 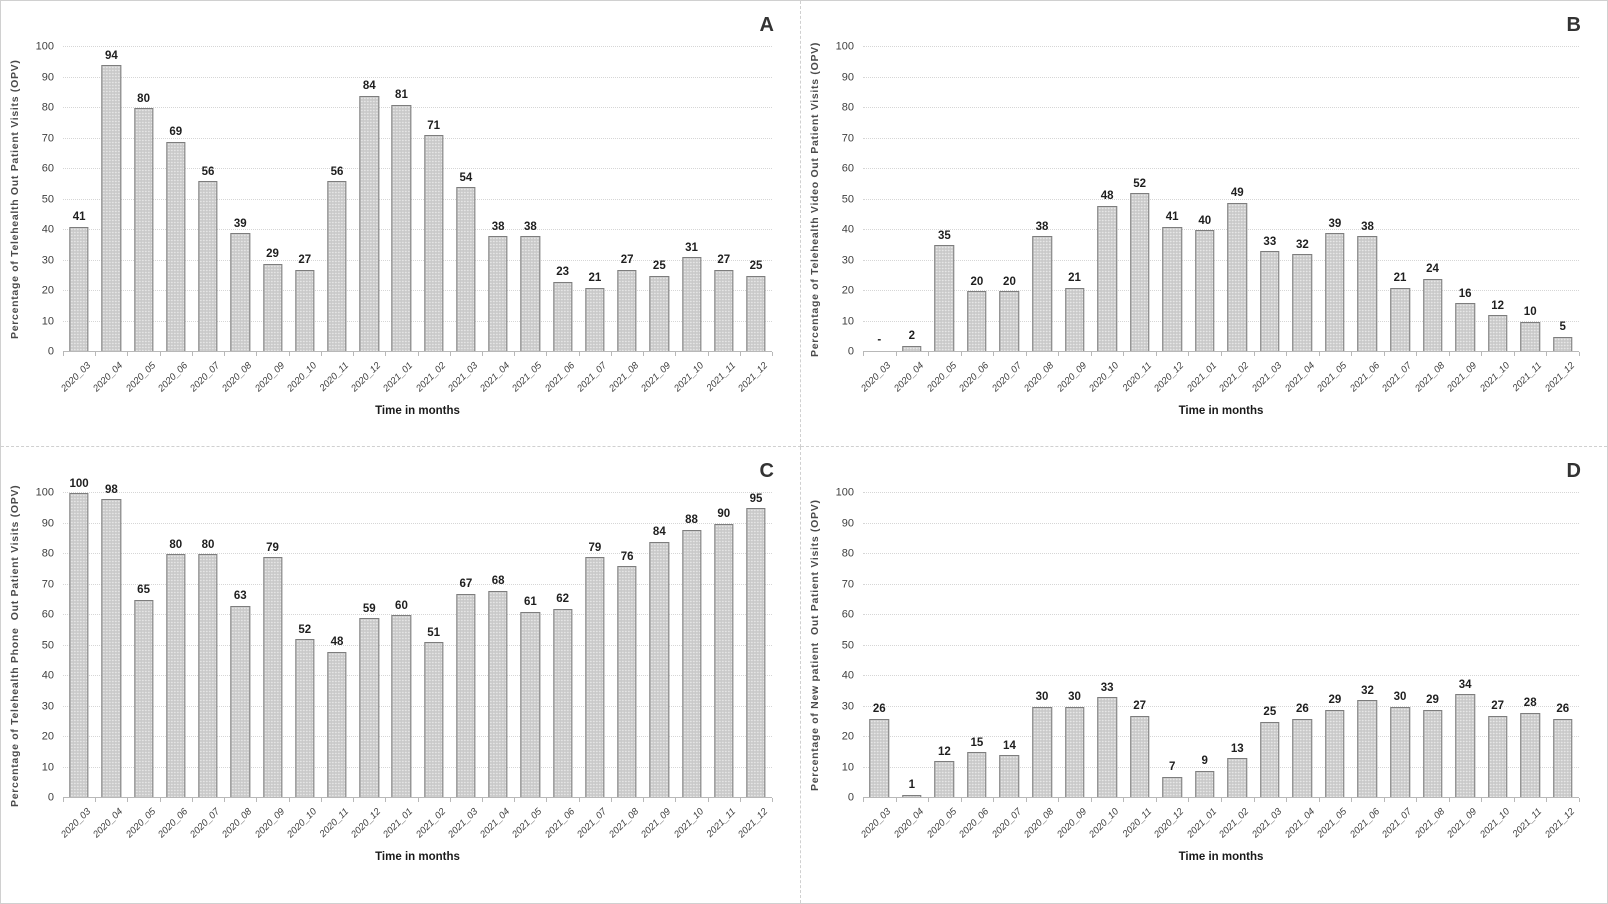 What do you see at coordinates (498, 645) in the screenshot?
I see `bar-column: 68` at bounding box center [498, 645].